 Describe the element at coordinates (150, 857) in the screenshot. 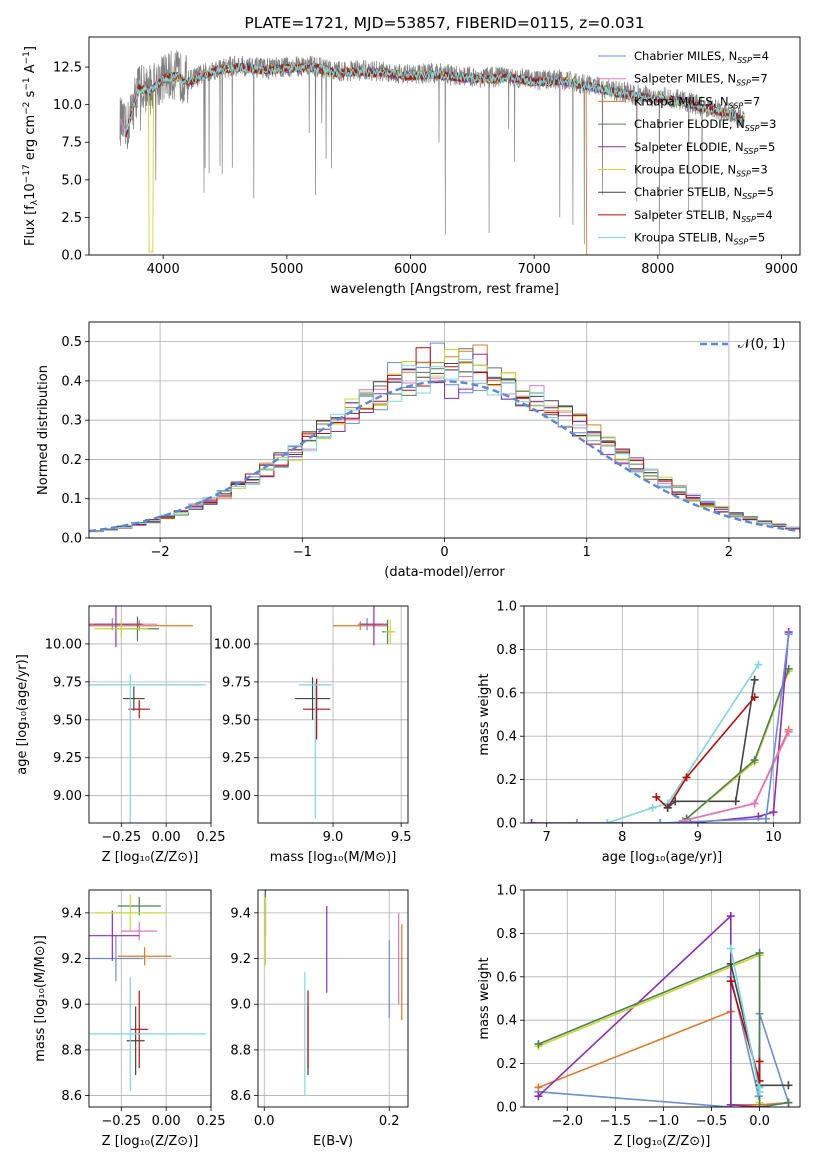

I see `x-axis-label: Z [log₁₀(Z/Z⊙)]` at that location.